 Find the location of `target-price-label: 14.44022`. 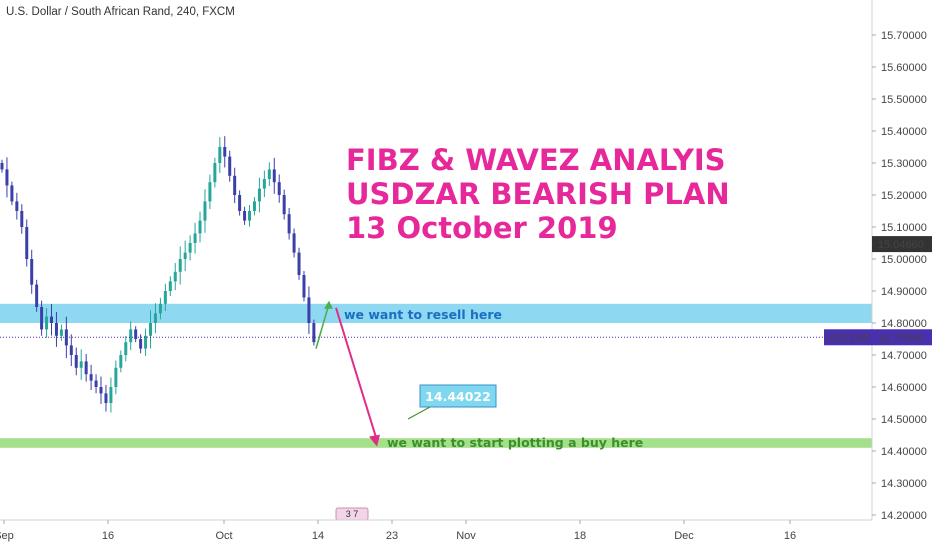

target-price-label: 14.44022 is located at coordinates (458, 396).